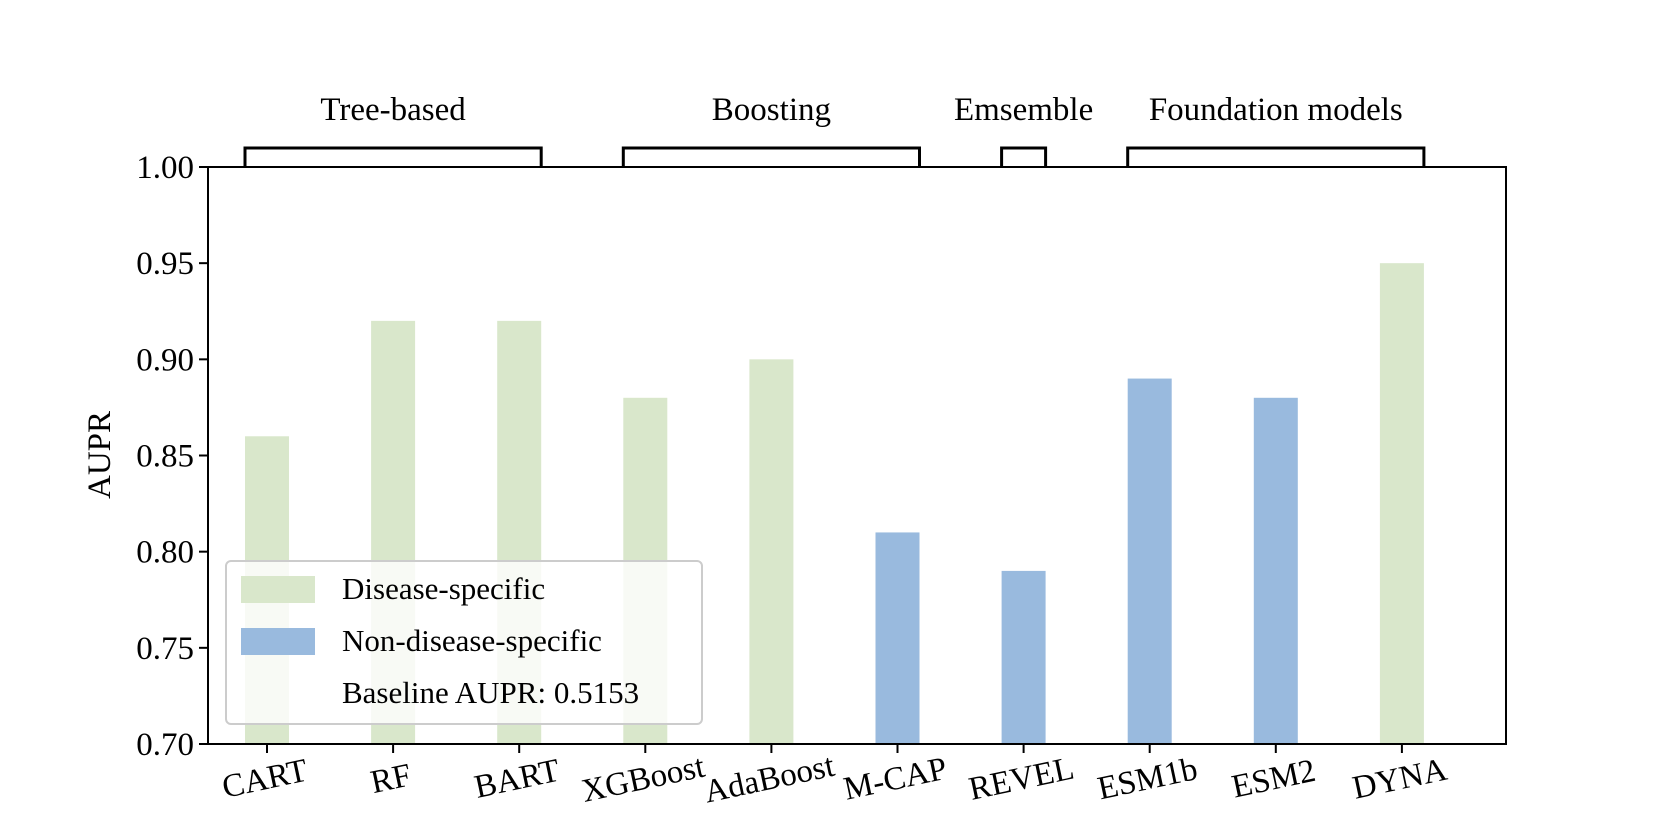 The width and height of the screenshot is (1661, 830). Describe the element at coordinates (642, 779) in the screenshot. I see `x-tick-label: XGBoost` at that location.